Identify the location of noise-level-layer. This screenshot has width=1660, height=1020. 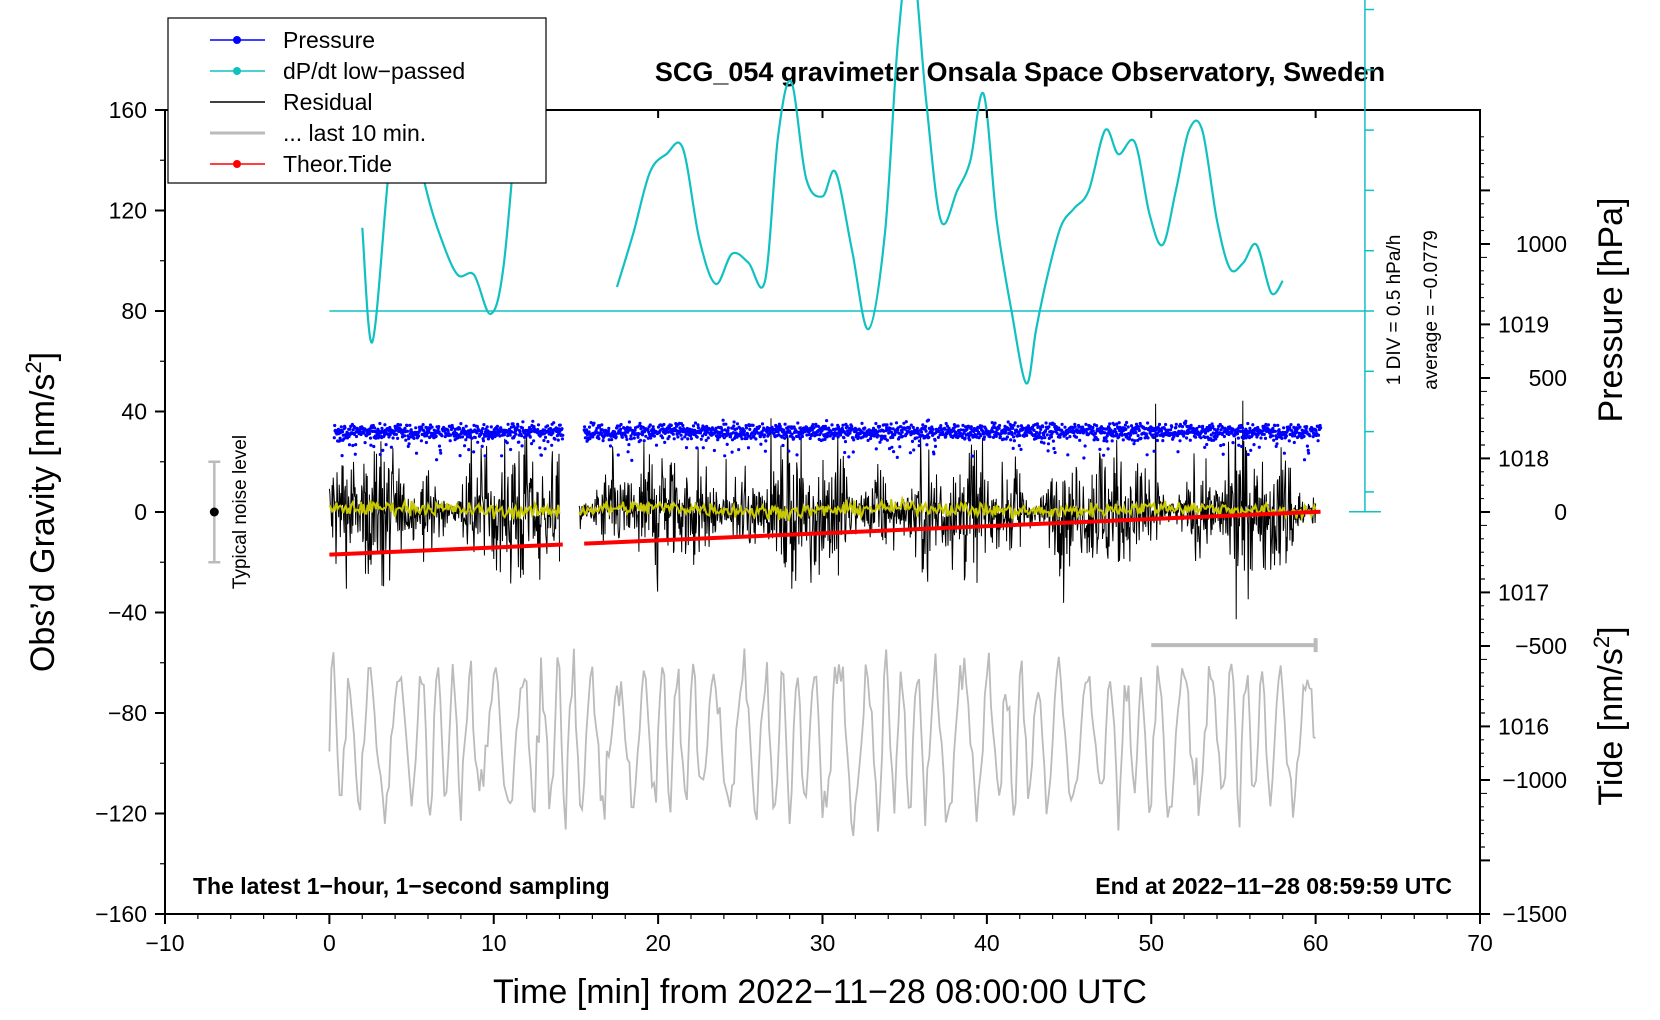
(214, 512).